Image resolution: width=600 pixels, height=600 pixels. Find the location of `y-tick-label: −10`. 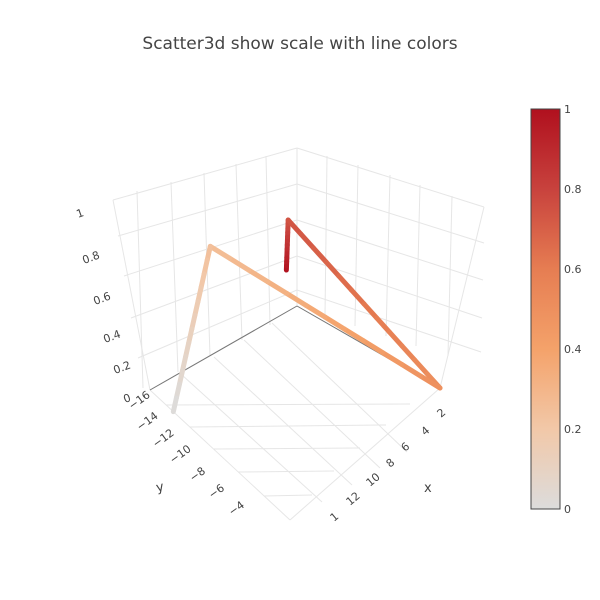

y-tick-label: −10 is located at coordinates (180, 454).